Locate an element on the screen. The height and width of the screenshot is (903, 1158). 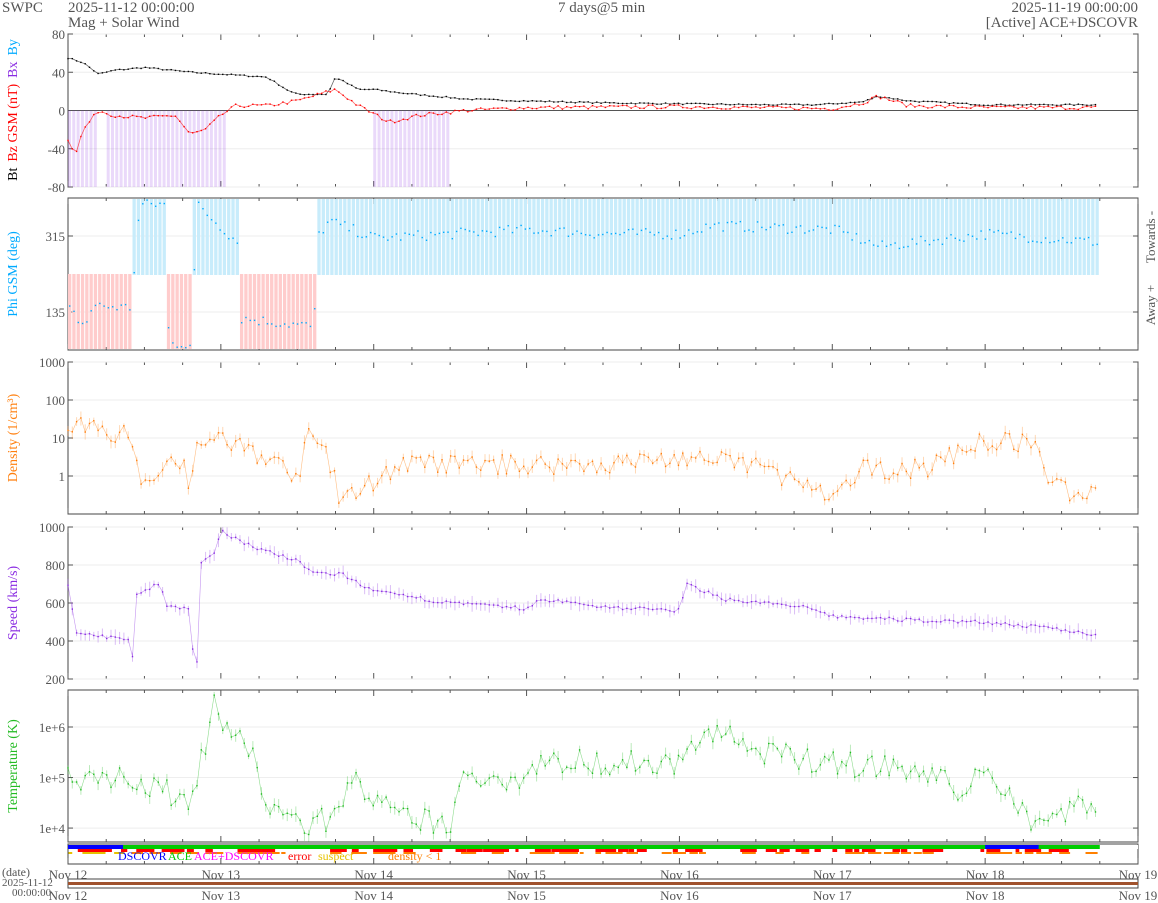
y-tick-label: 400 is located at coordinates (56, 641).